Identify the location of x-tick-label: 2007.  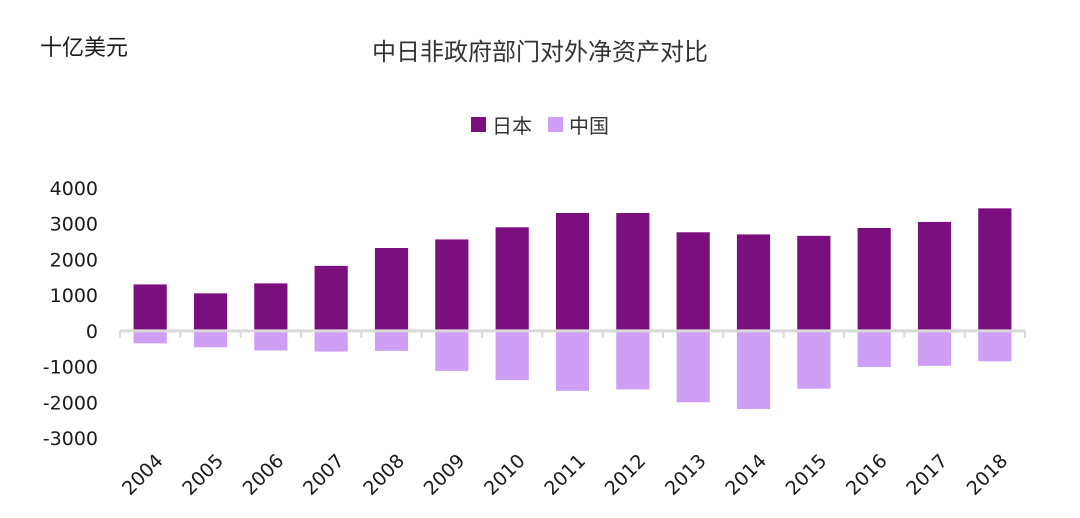
(324, 475).